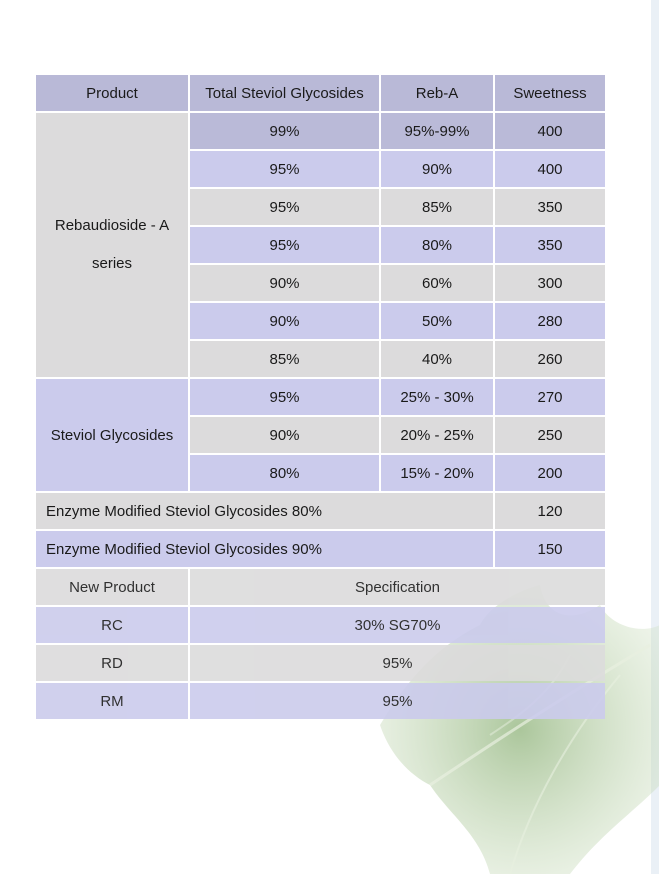 Image resolution: width=659 pixels, height=874 pixels. What do you see at coordinates (284, 93) in the screenshot?
I see `header-total-steviol-glycosides: Total Steviol Glycosides` at bounding box center [284, 93].